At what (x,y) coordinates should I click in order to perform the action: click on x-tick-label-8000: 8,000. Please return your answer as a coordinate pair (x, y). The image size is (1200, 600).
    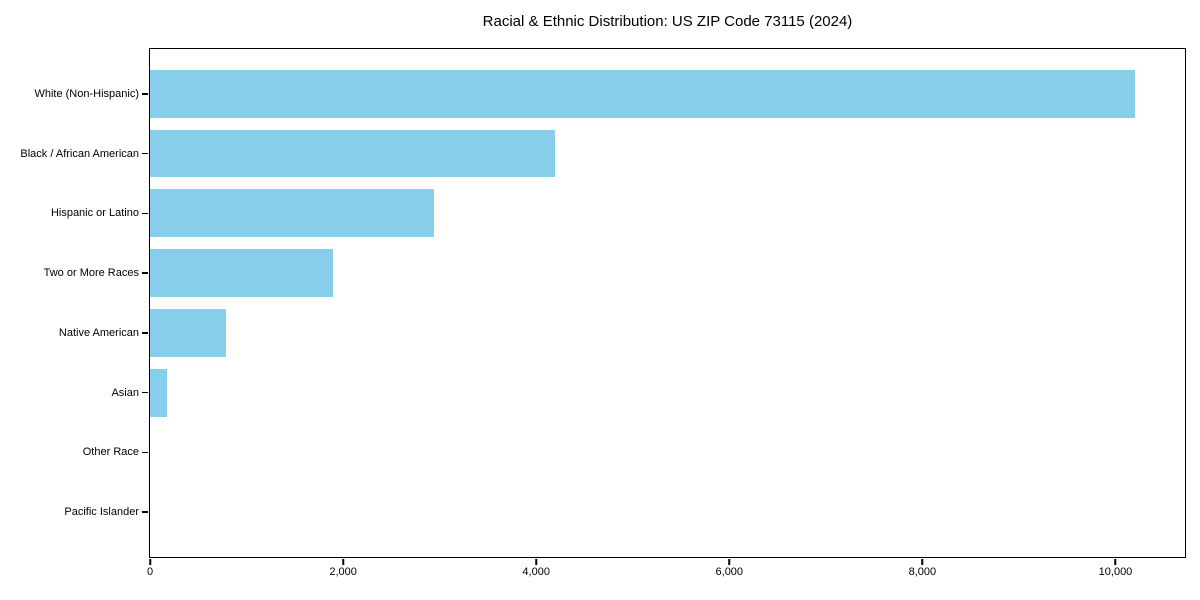
    Looking at the image, I should click on (922, 572).